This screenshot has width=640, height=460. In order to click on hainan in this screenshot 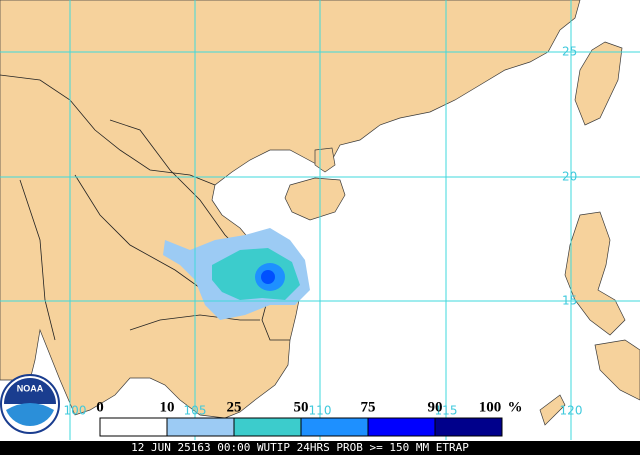, I will do `click(315, 199)`.